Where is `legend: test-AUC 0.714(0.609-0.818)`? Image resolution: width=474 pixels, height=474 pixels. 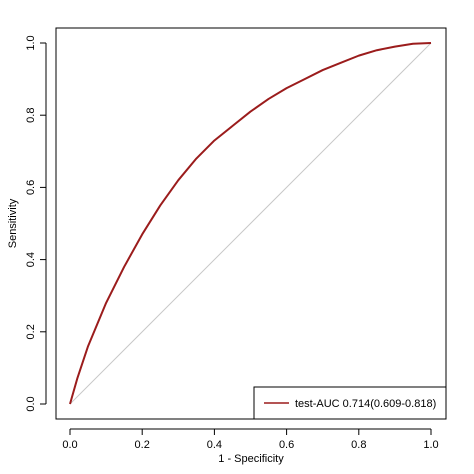 legend: test-AUC 0.714(0.609-0.818) is located at coordinates (350, 403).